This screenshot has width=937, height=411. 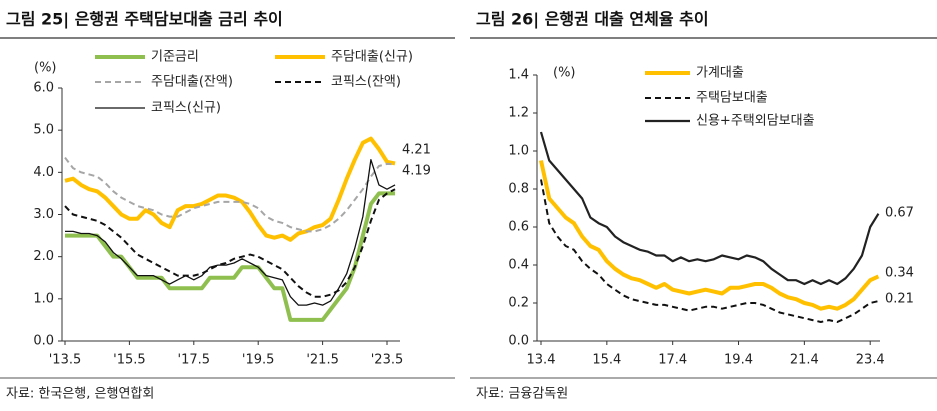 I want to click on legend-label: 주택담보대출, so click(x=732, y=98).